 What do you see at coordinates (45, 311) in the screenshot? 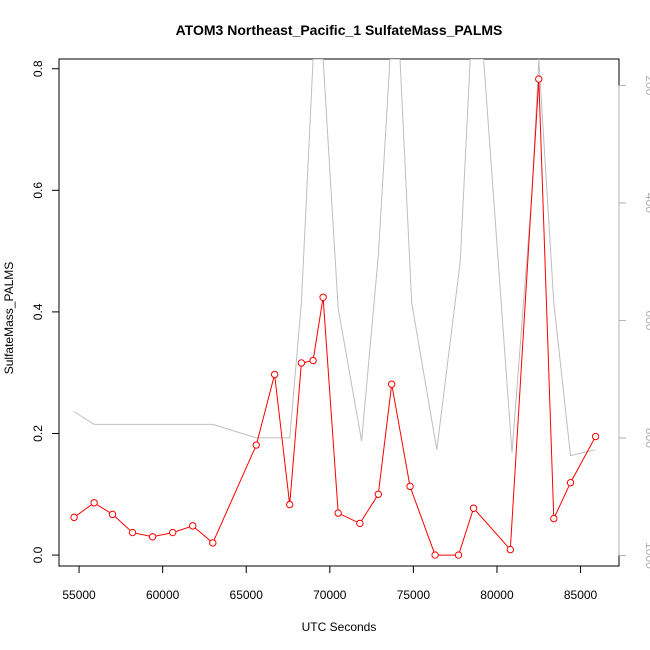
I see `y-axis: 0.0 0.2 0.4 0.6 0.8` at bounding box center [45, 311].